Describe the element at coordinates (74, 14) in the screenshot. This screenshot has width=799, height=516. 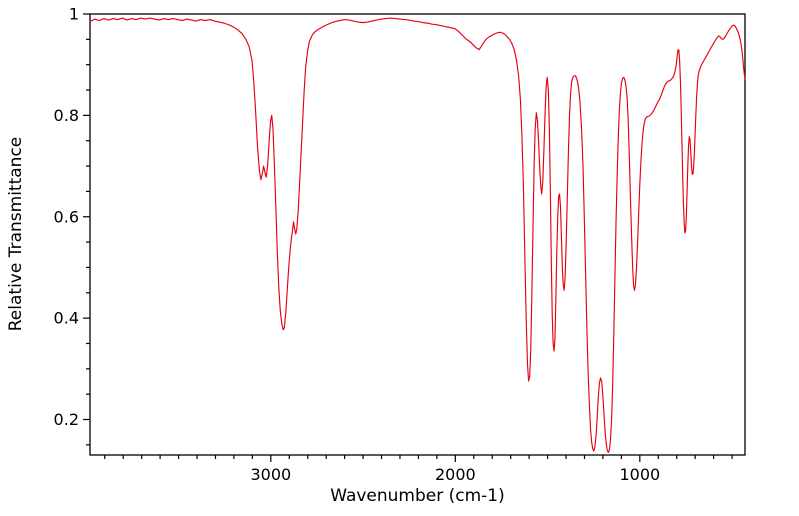
I see `y-tick-label: 1` at that location.